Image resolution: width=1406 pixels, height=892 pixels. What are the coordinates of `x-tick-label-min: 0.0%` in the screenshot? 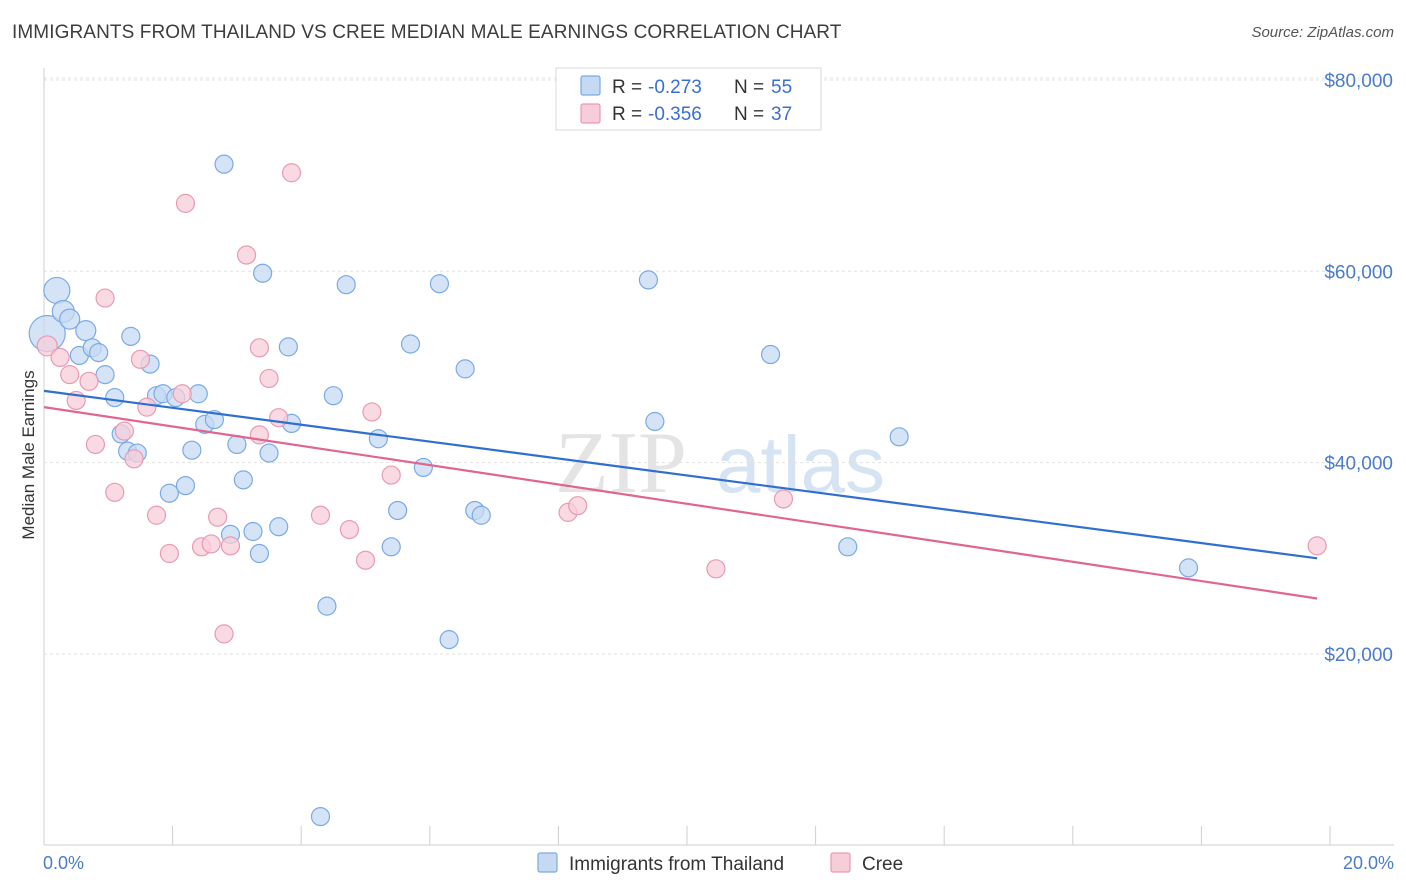 It's located at (63, 863).